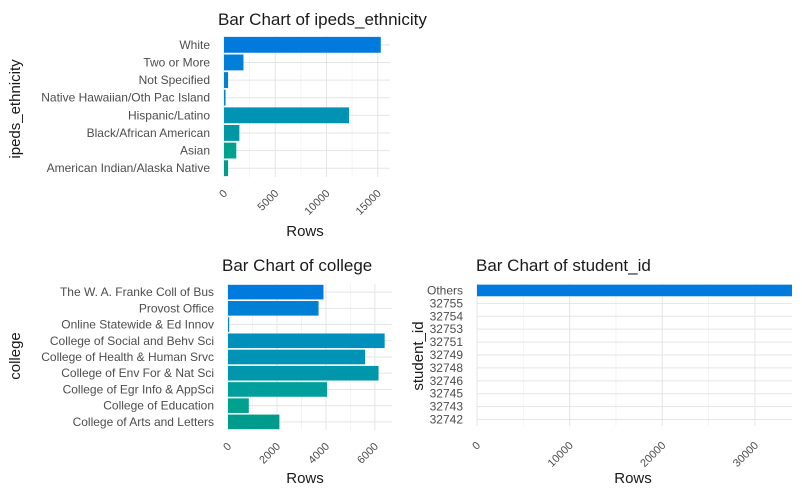  I want to click on y-tick-label-student: 32745, so click(447, 394).